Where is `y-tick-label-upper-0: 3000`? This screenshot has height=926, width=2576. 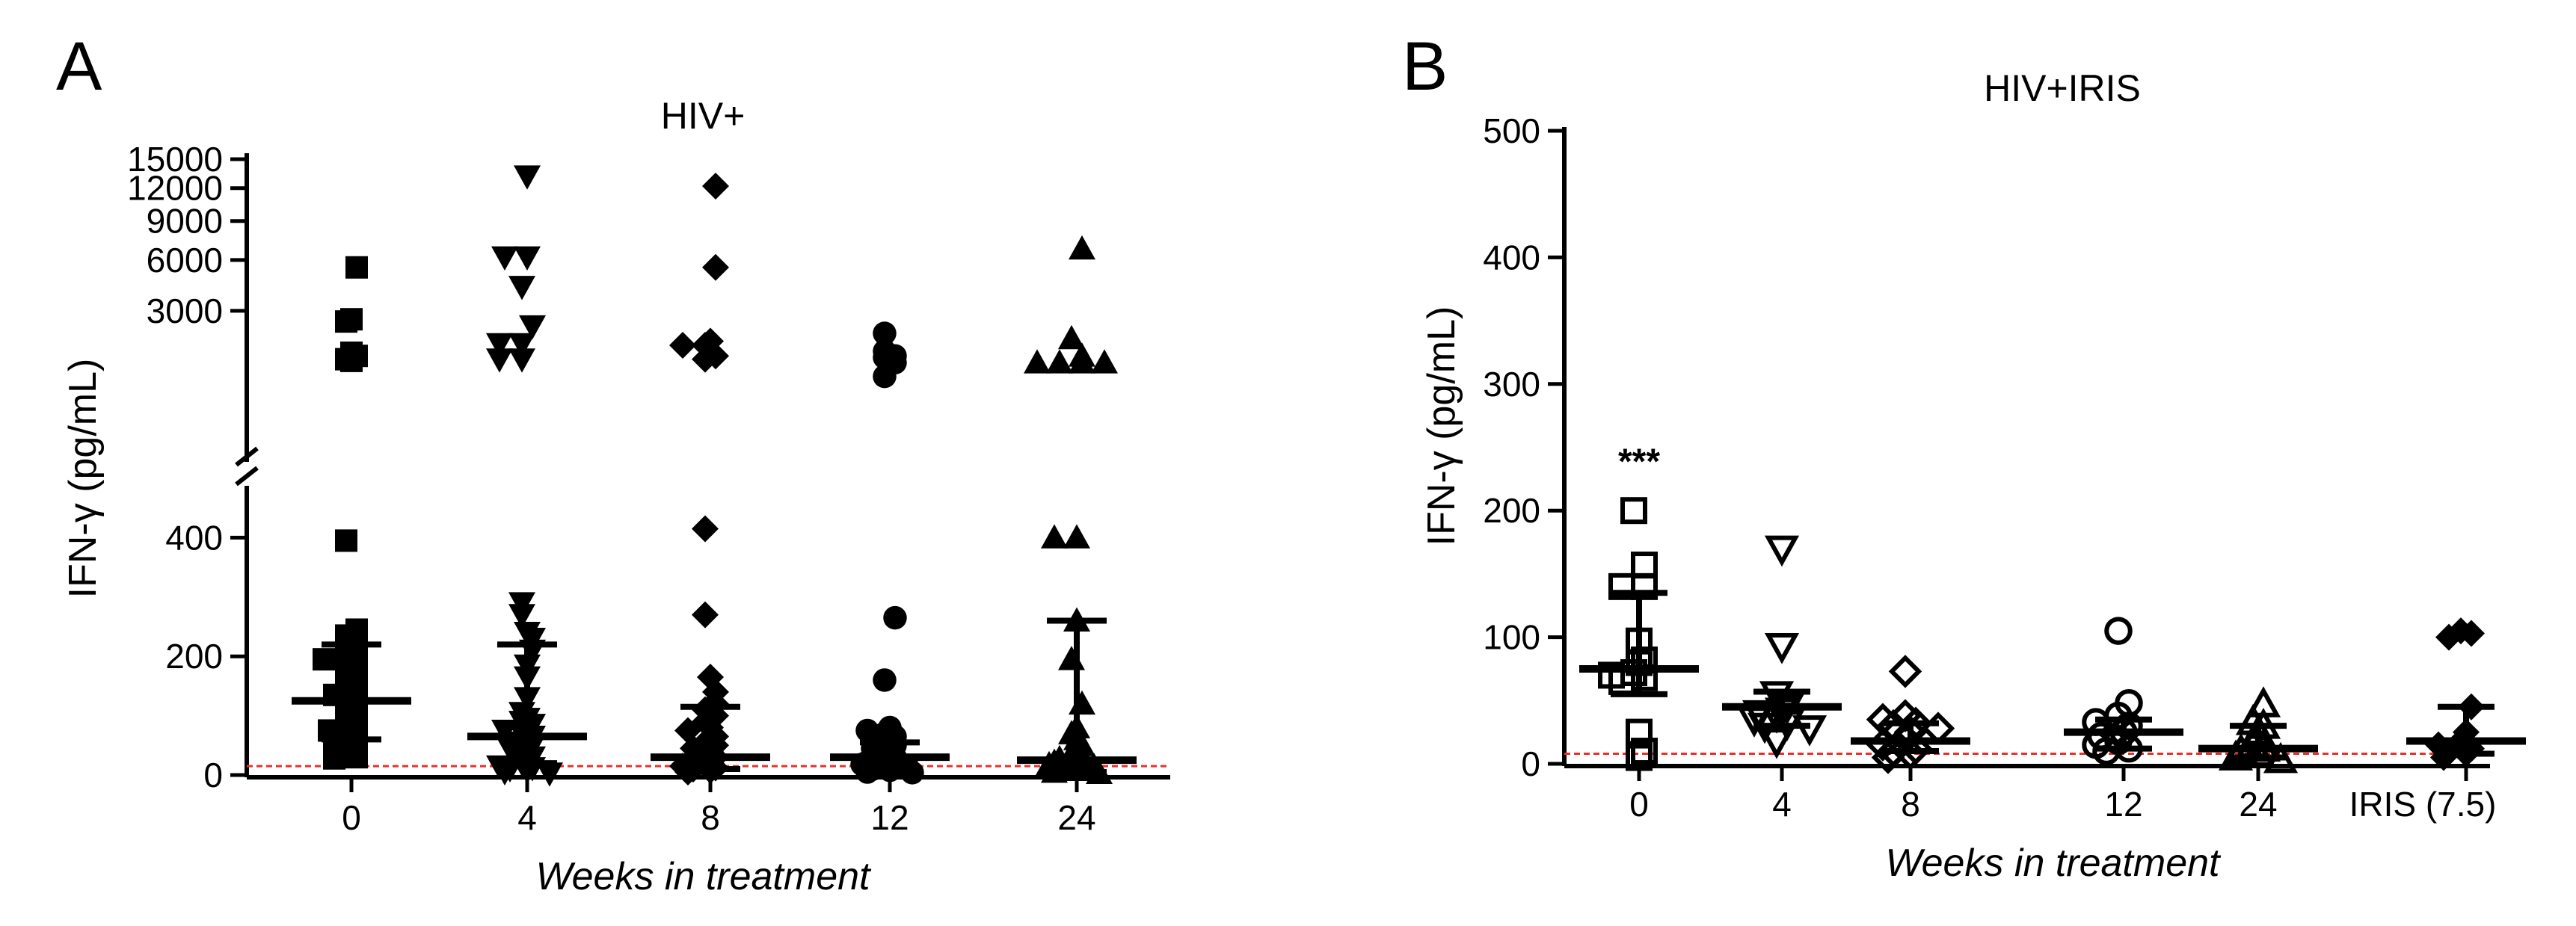
y-tick-label-upper-0: 3000 is located at coordinates (185, 311).